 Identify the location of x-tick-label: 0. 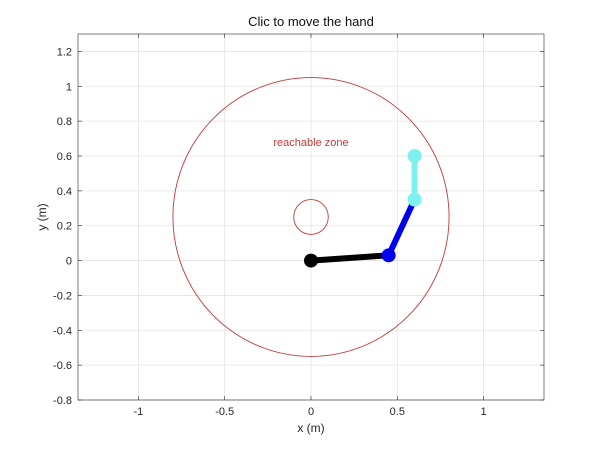
(311, 412).